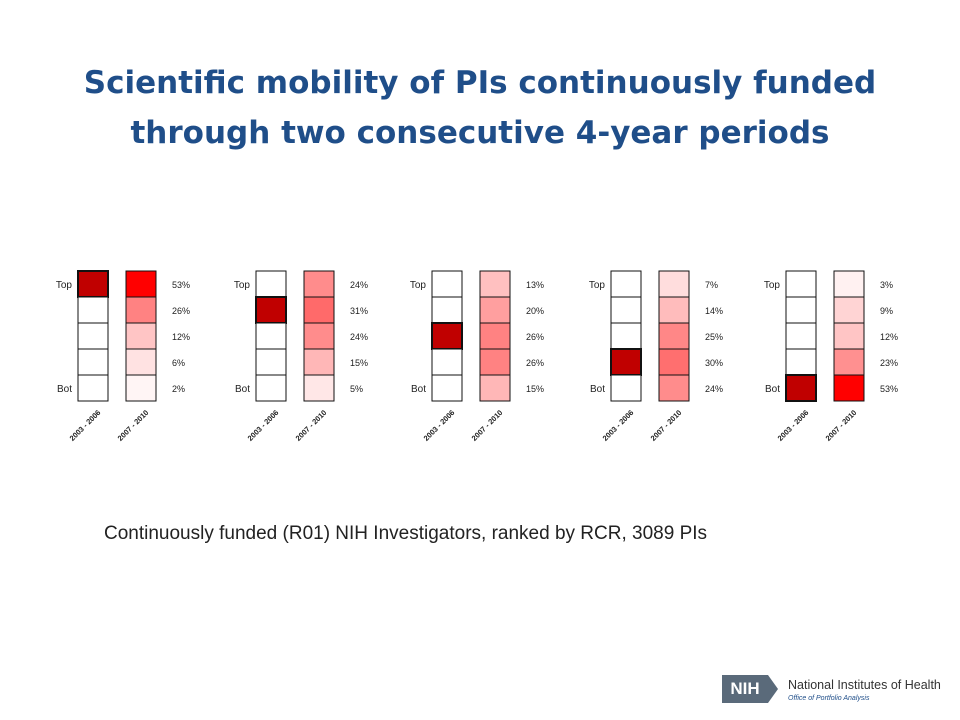  I want to click on nih-office-name: Office of Portfolio Analysis, so click(829, 698).